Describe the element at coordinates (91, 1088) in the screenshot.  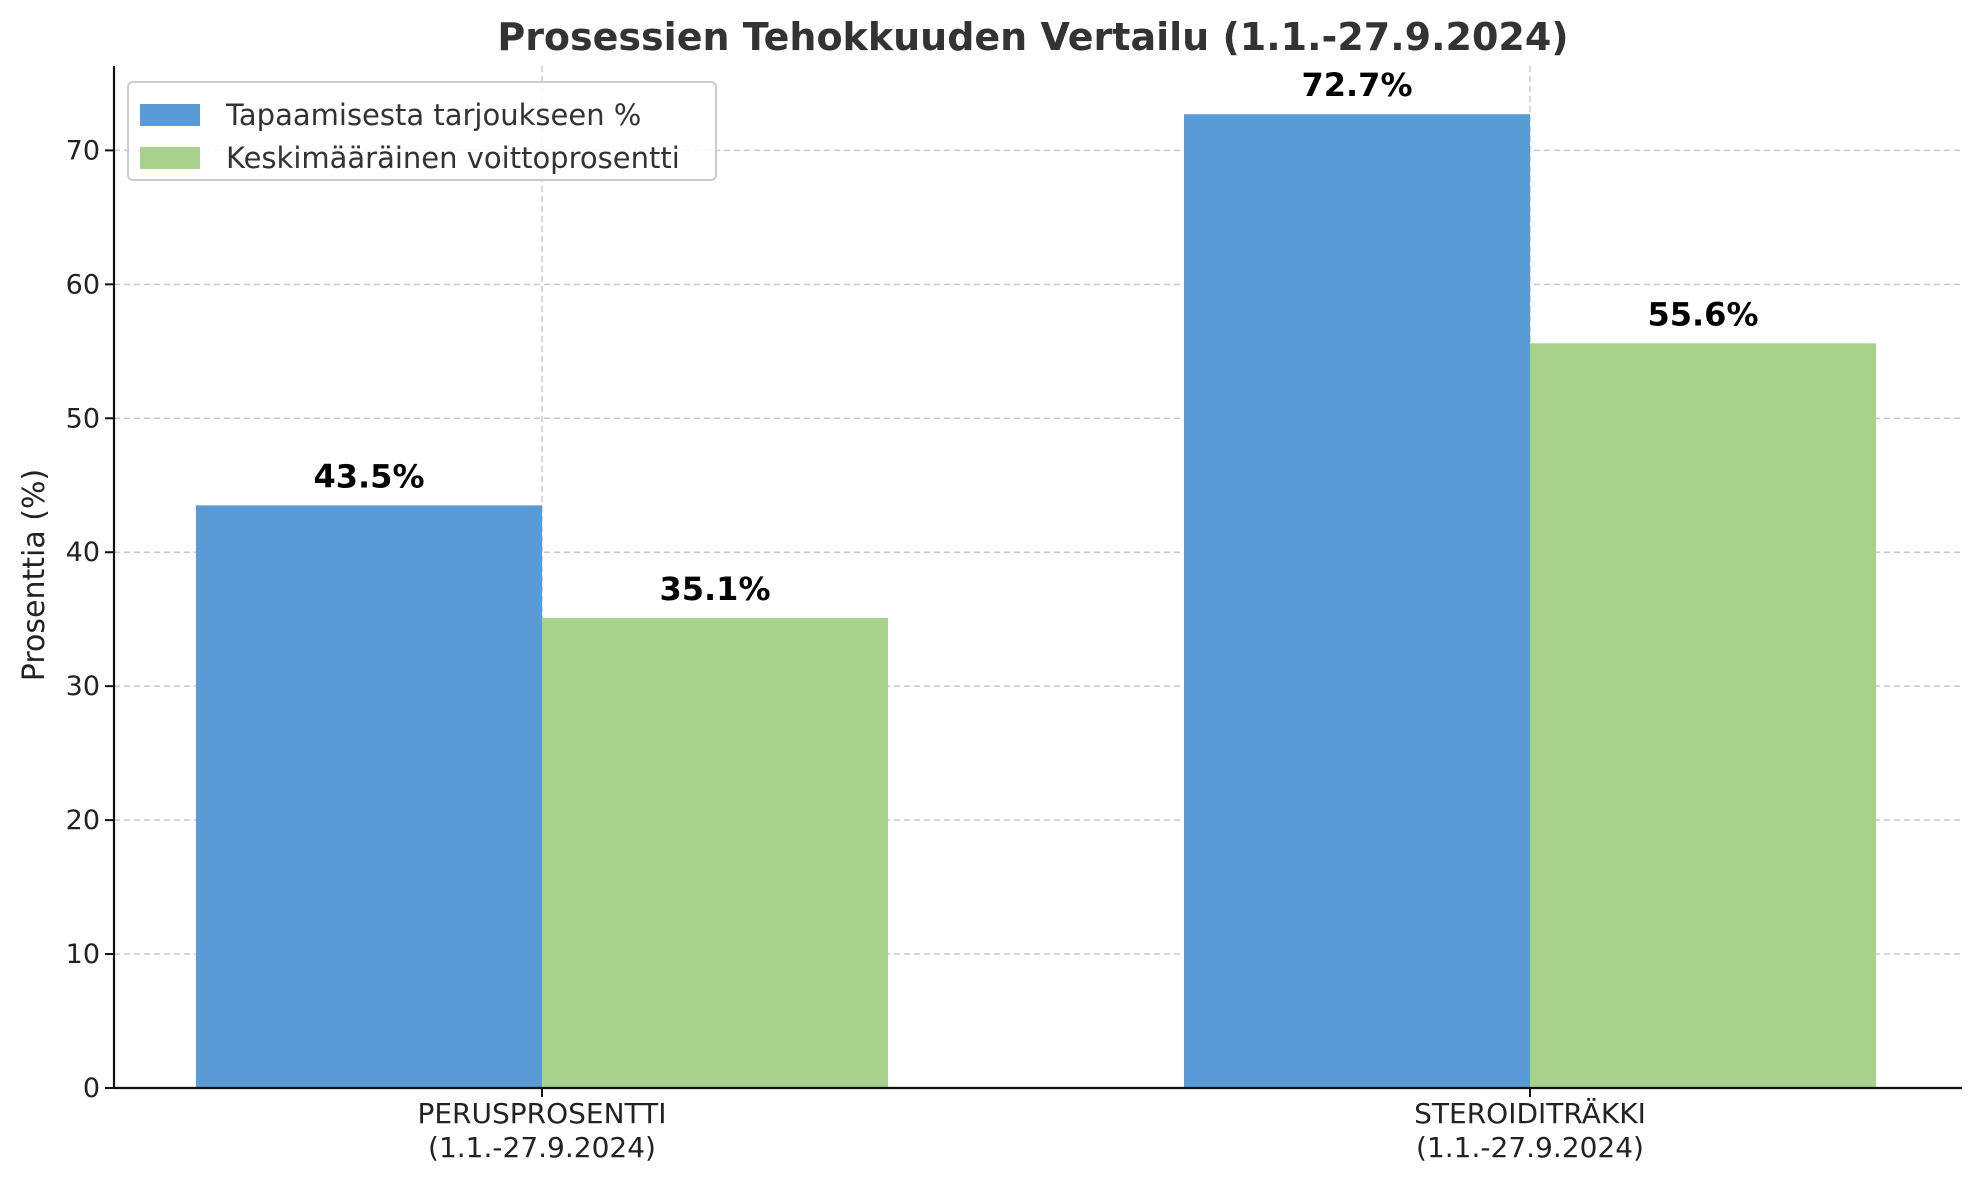
I see `y-tick-label: 0` at that location.